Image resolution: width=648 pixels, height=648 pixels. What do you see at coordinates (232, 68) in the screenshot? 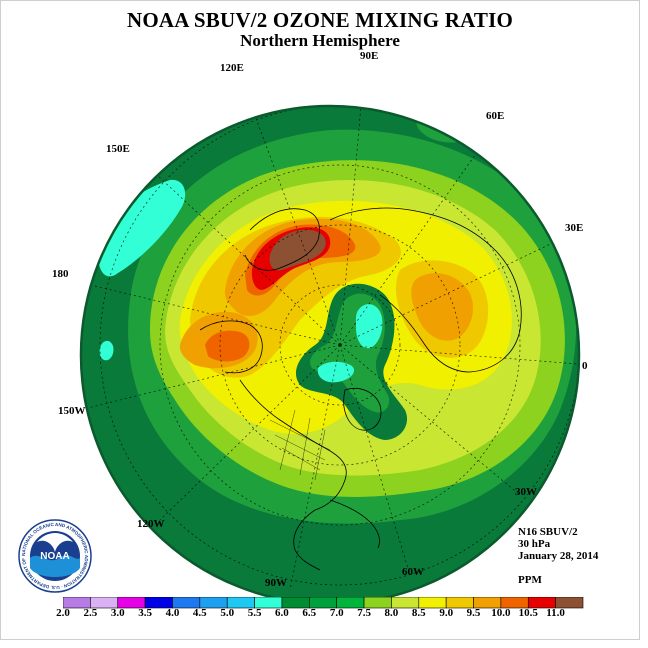
I see `lon-label-120e: 120E` at bounding box center [232, 68].